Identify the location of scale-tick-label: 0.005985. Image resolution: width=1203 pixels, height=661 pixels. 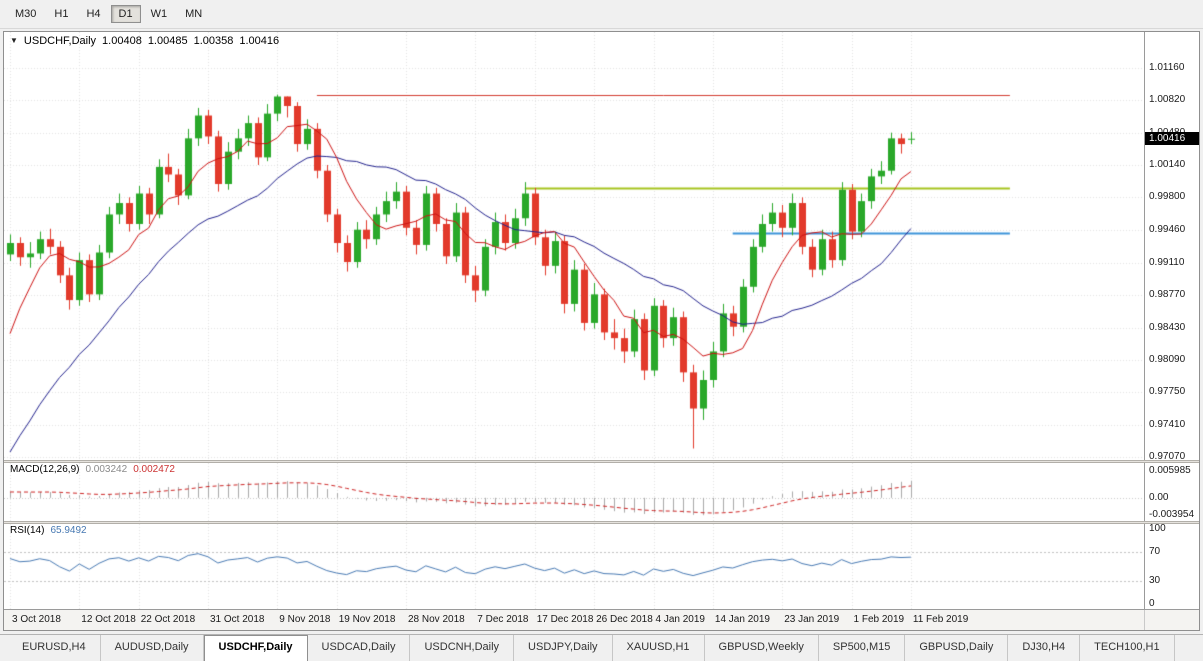
(1170, 471).